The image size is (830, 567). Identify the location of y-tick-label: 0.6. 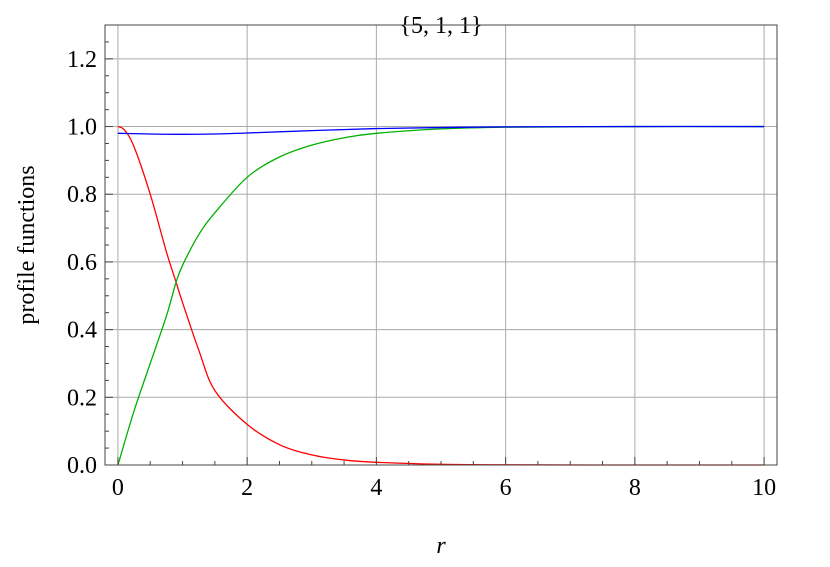
(82, 263).